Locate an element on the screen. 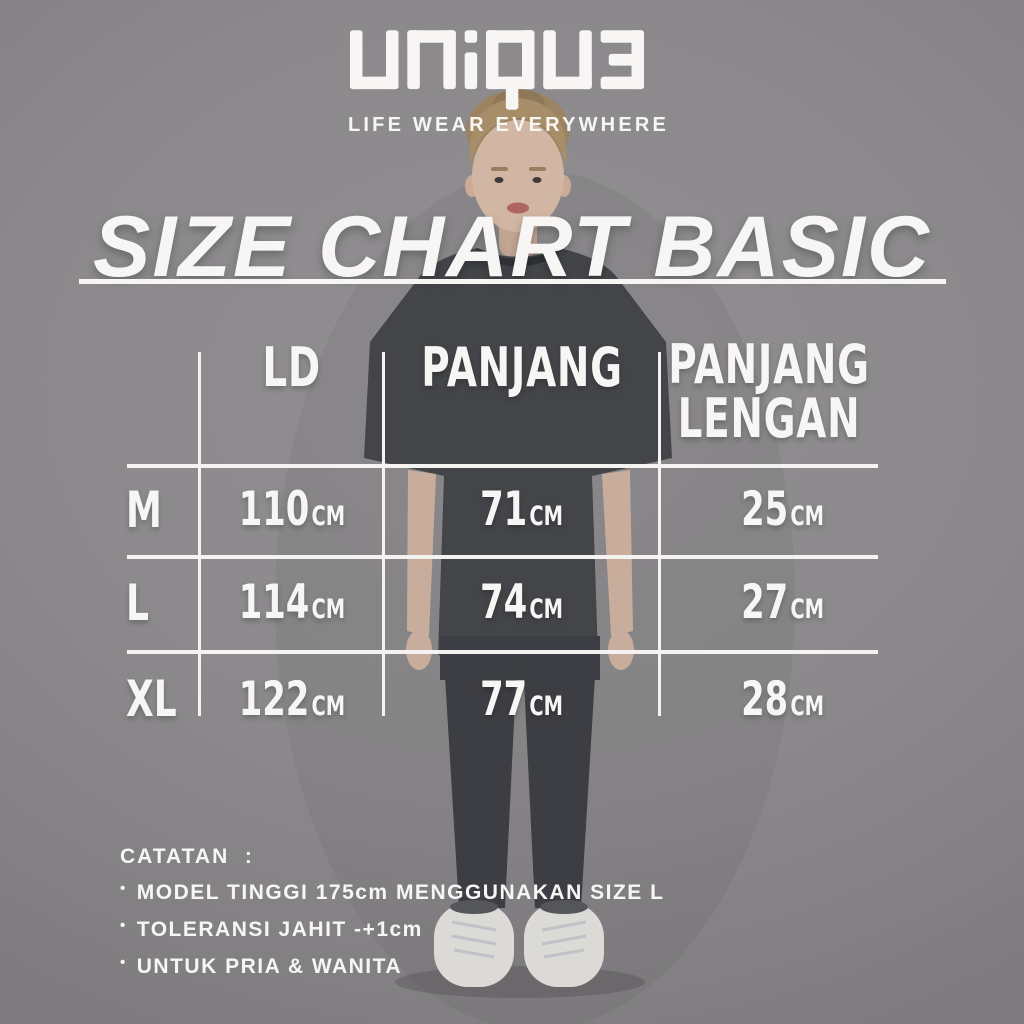 The height and width of the screenshot is (1024, 1024). brand-logo is located at coordinates (497, 70).